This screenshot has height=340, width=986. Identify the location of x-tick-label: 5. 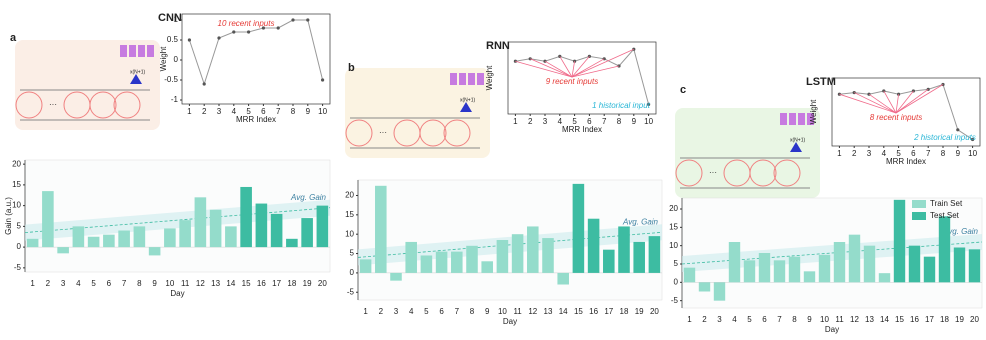
(248, 111).